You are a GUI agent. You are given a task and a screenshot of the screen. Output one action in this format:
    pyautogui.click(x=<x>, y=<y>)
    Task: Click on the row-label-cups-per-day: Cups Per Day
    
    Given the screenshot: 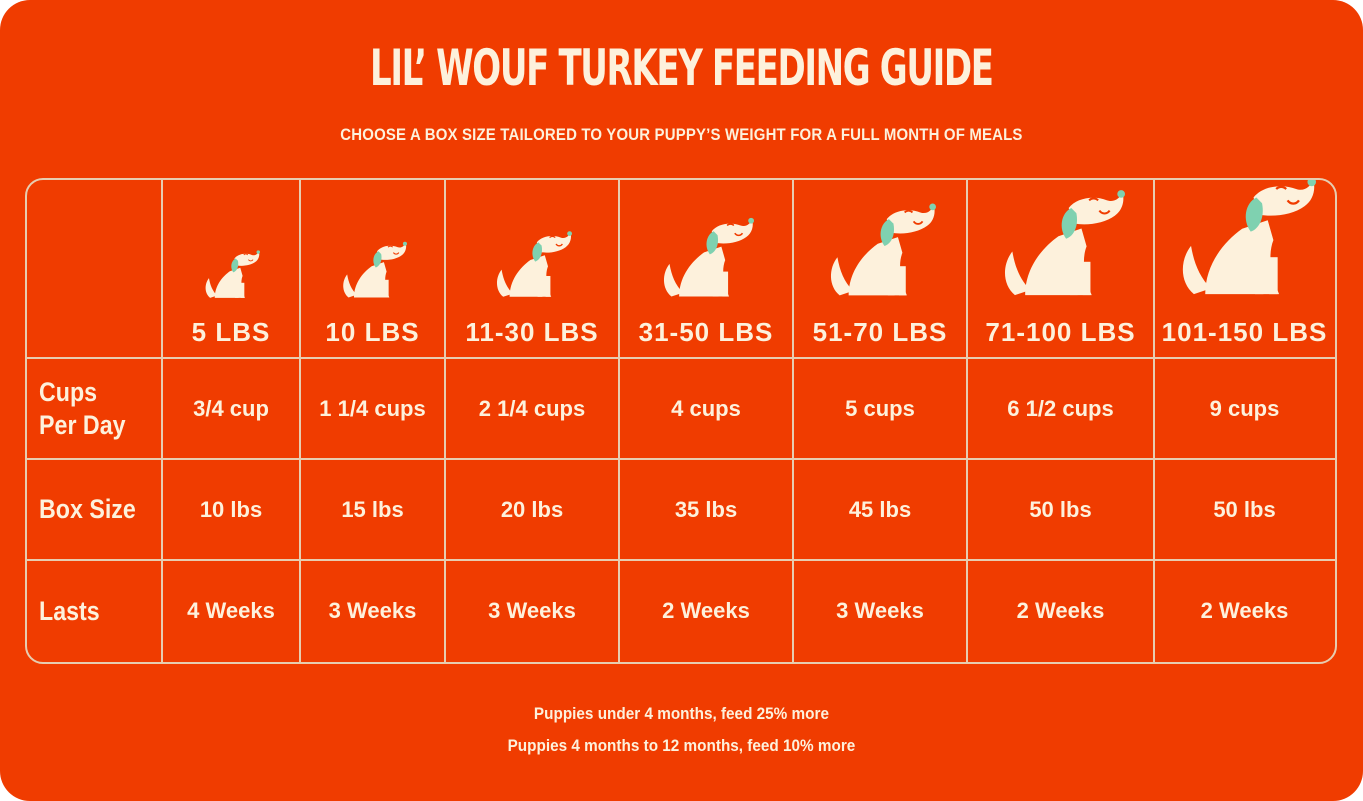 What is the action you would take?
    pyautogui.click(x=94, y=408)
    